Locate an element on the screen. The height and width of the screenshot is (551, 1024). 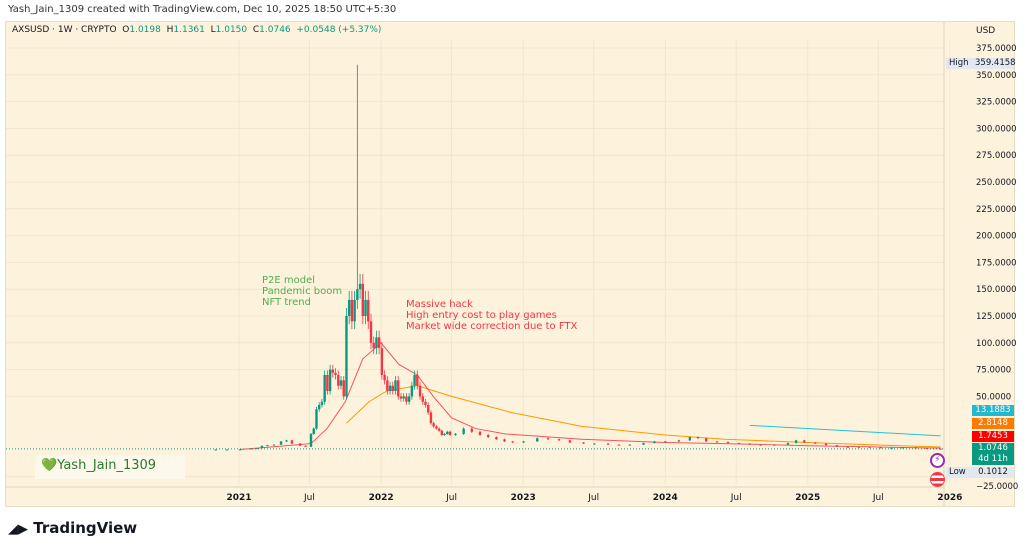
time-axis-label: 2026 is located at coordinates (949, 498).